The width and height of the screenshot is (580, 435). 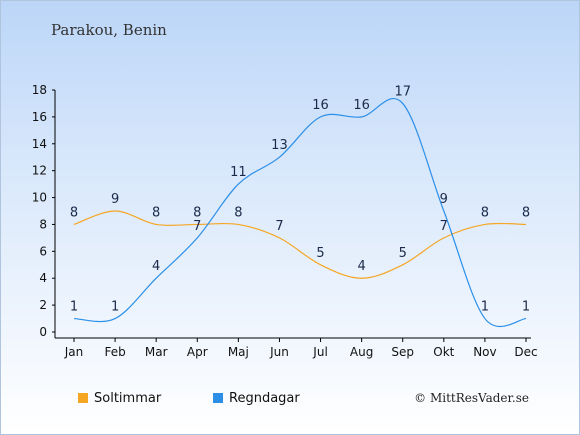 I want to click on y-tick-label-16: 16, so click(x=39, y=117).